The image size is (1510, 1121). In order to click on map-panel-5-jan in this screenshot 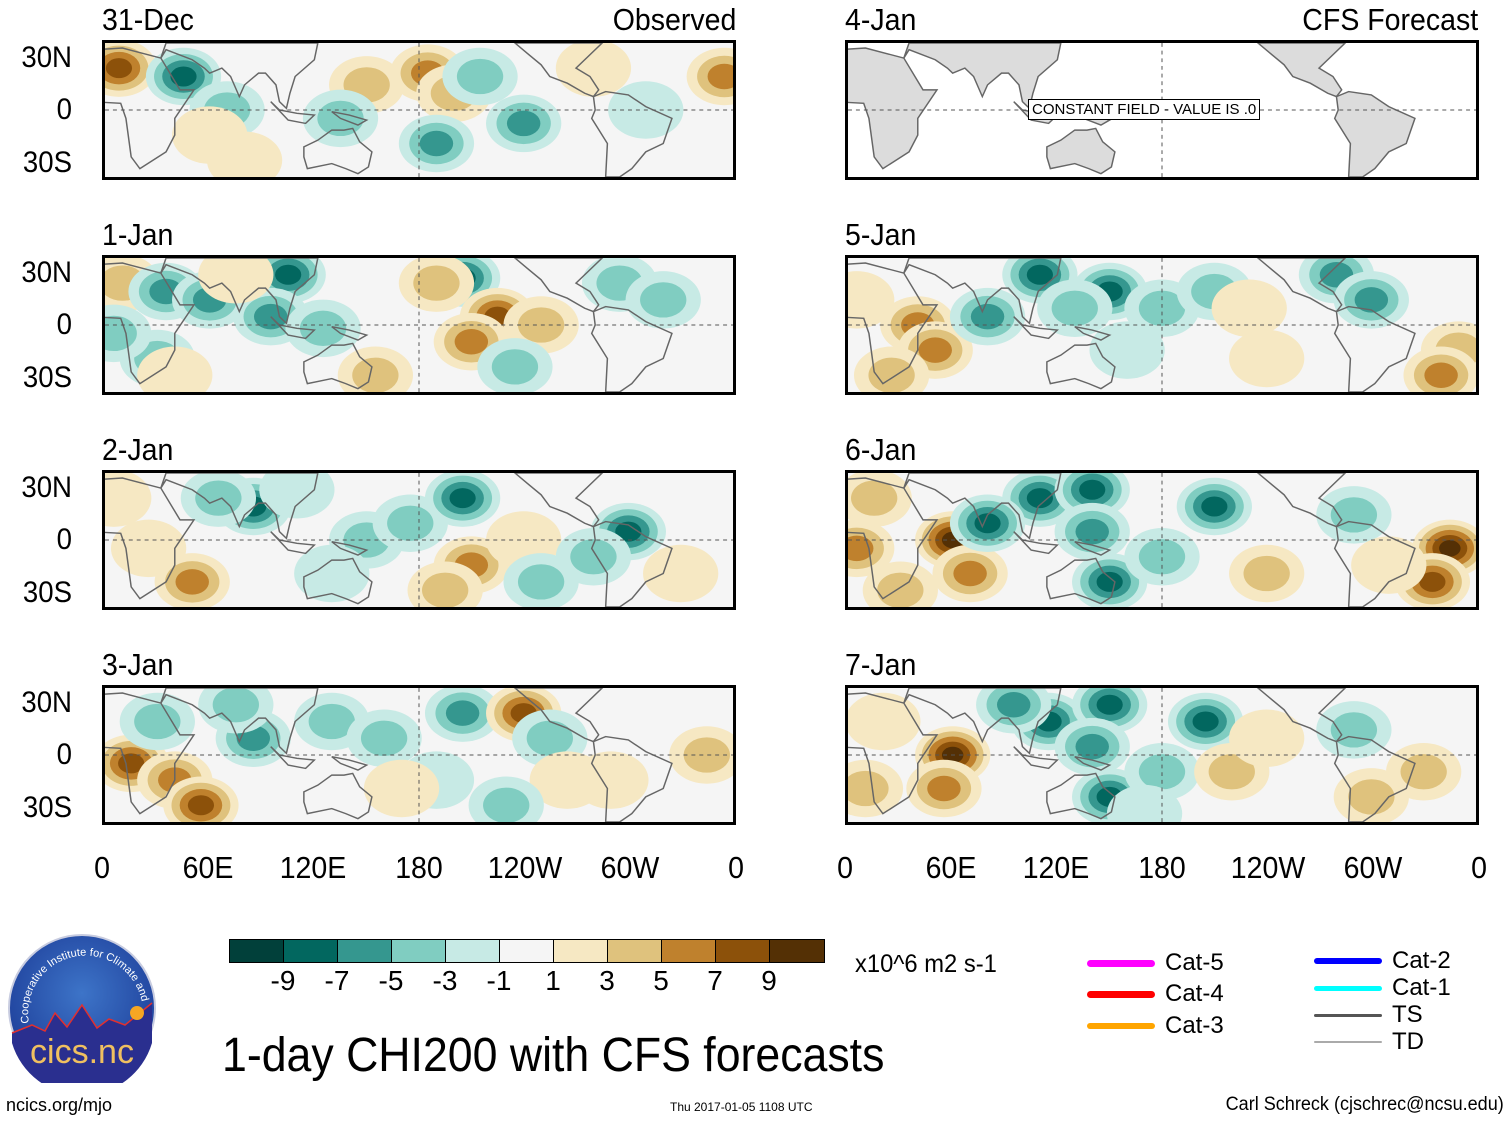, I will do `click(1162, 325)`.